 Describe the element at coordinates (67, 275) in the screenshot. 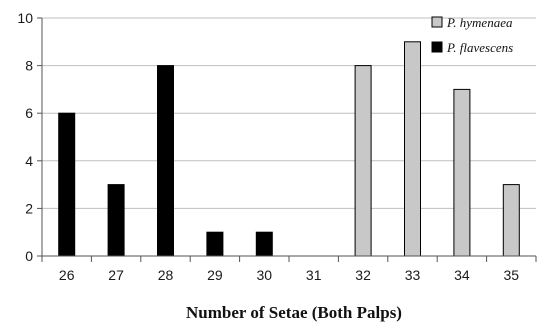

I see `x-tick-label: 26` at that location.